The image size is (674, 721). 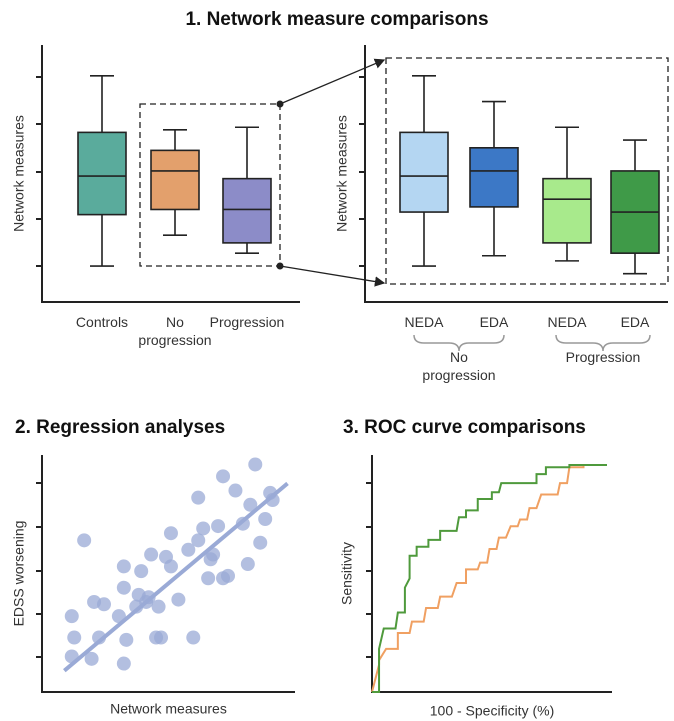 What do you see at coordinates (464, 427) in the screenshot?
I see `chart-title: 3. ROC curve comparisons` at bounding box center [464, 427].